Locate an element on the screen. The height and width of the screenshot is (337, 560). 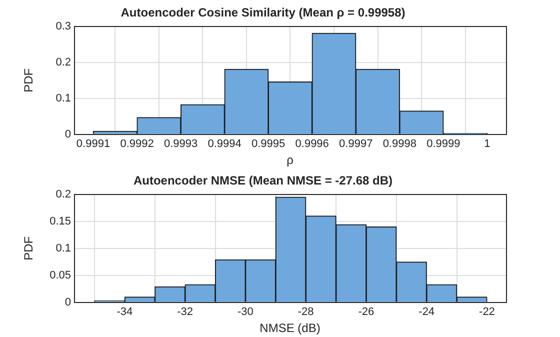
x-axis-title: NMSE (dB) is located at coordinates (290, 328).